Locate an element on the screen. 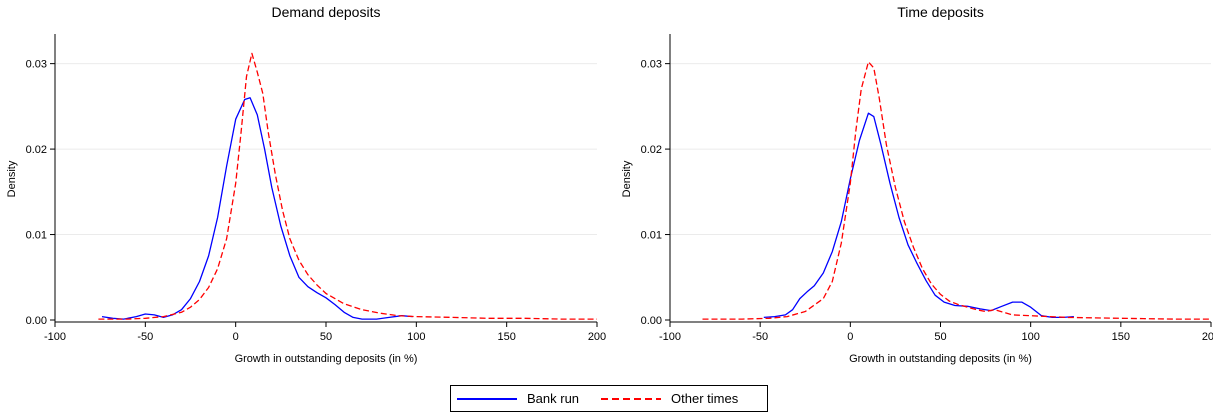 The height and width of the screenshot is (417, 1213). legend-swatch-other-times is located at coordinates (631, 398).